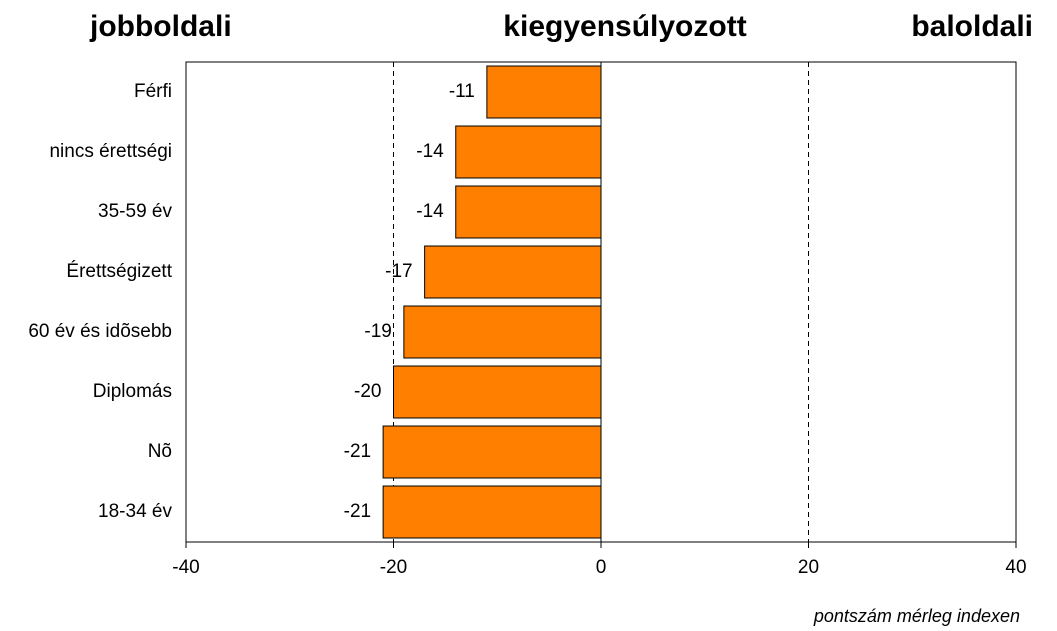 The height and width of the screenshot is (631, 1057). What do you see at coordinates (462, 91) in the screenshot?
I see `data-label: -11` at bounding box center [462, 91].